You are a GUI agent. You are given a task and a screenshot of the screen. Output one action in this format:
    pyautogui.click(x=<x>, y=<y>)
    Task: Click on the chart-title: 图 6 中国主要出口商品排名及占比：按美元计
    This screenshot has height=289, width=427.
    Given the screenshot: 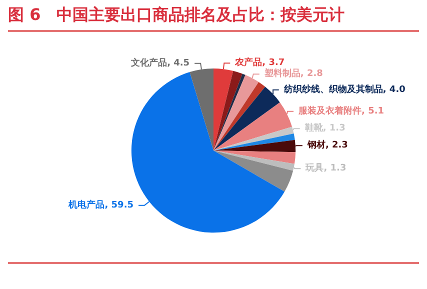 What is the action you would take?
    pyautogui.click(x=177, y=15)
    